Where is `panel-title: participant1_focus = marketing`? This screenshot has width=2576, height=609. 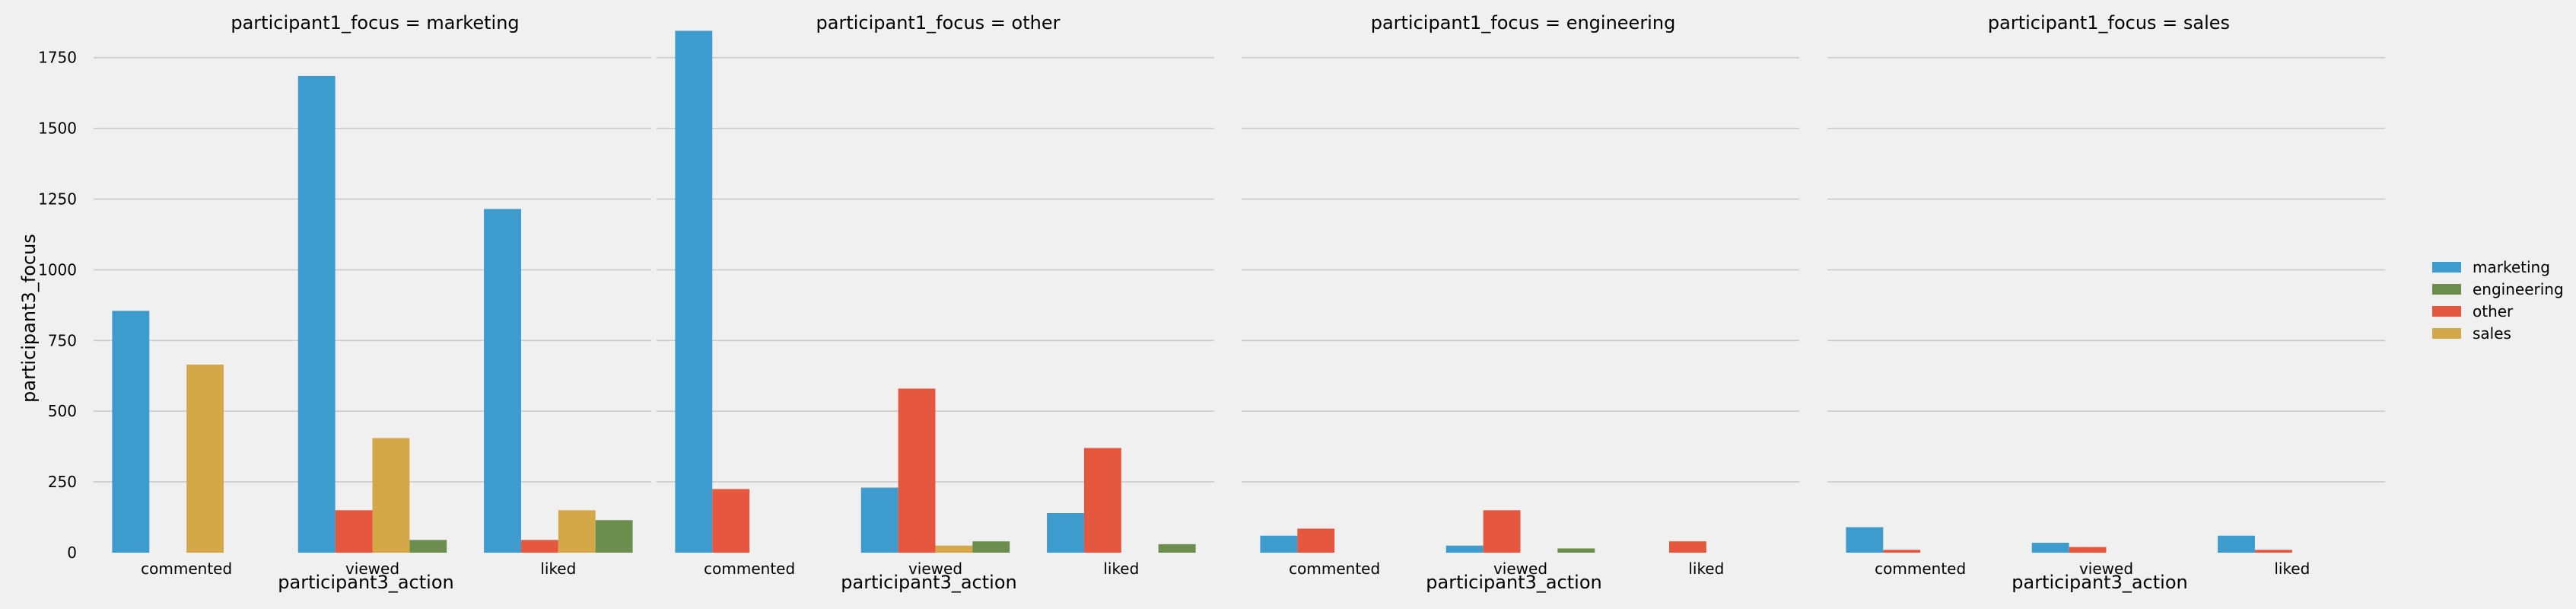 panel-title: participant1_focus = marketing is located at coordinates (375, 22).